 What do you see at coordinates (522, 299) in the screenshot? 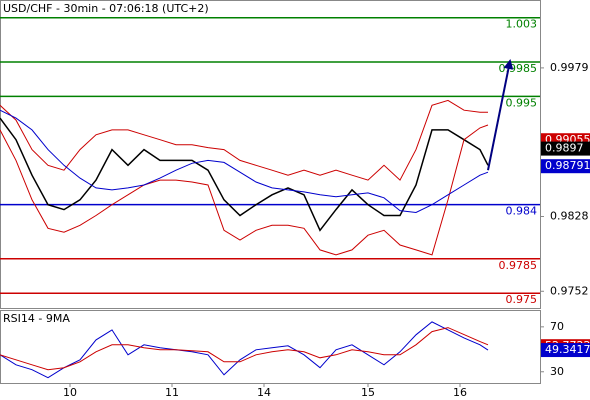
I see `level-label: 0.975` at bounding box center [522, 299].